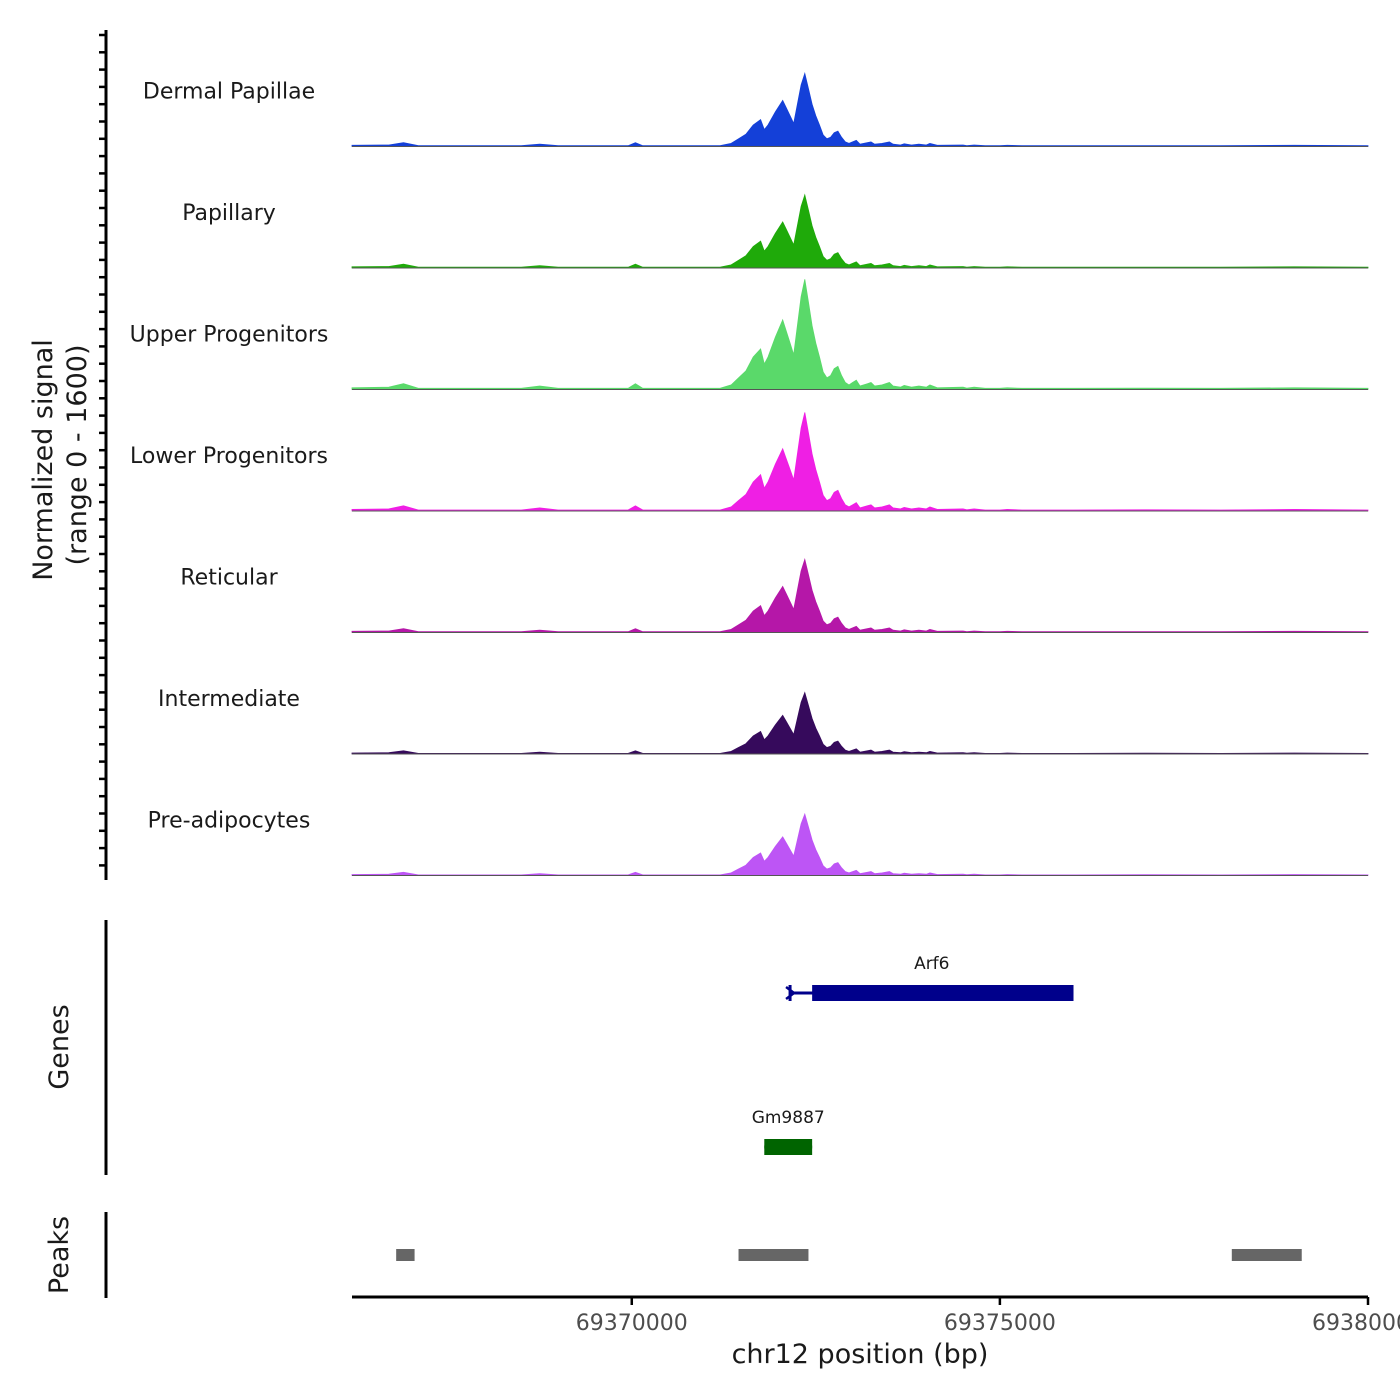 The width and height of the screenshot is (1400, 1400). Describe the element at coordinates (788, 1147) in the screenshot. I see `gene-exon-gm9887` at that location.